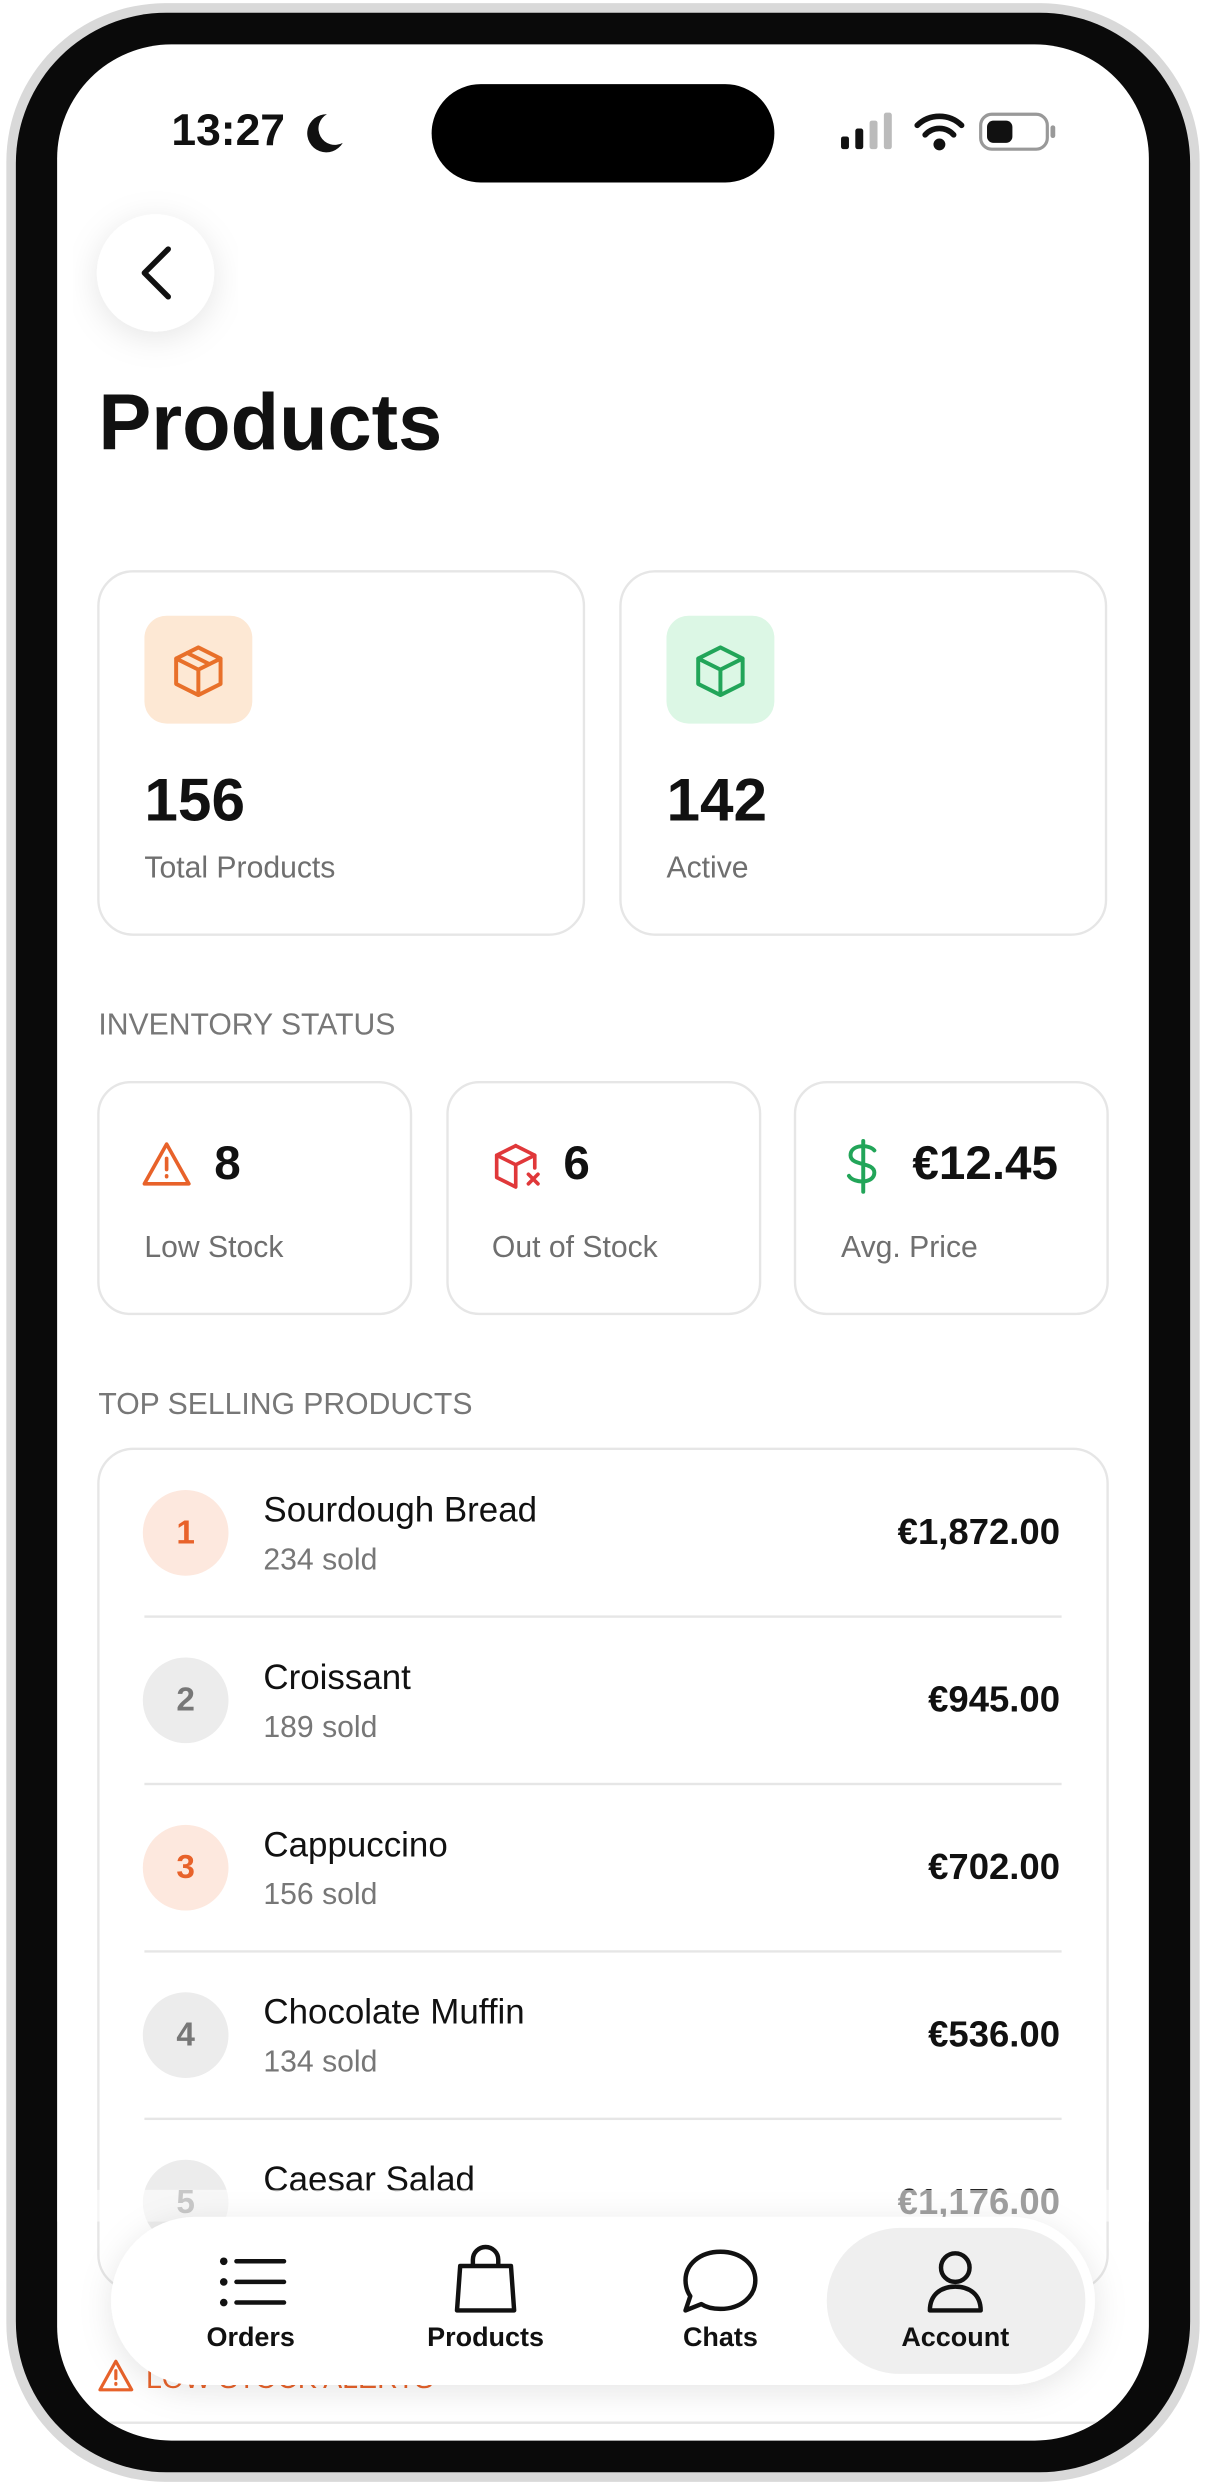  Describe the element at coordinates (320, 2062) in the screenshot. I see `product-sold: 134 sold` at that location.